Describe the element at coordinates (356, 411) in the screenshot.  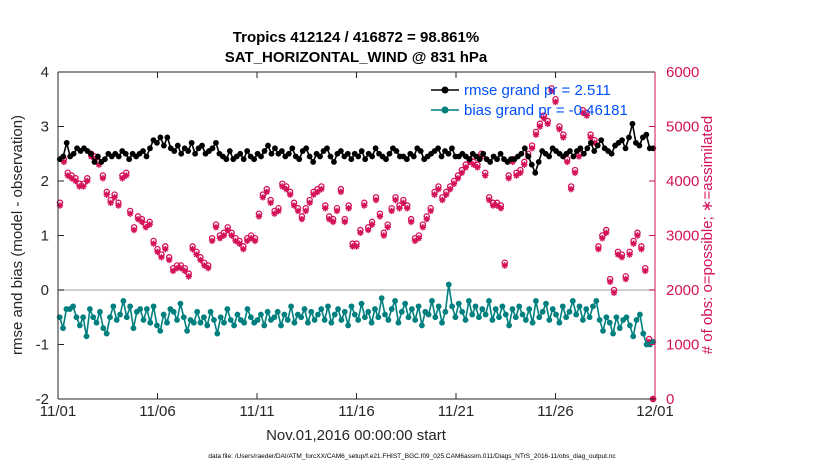
I see `x-tick-label: 11/16` at that location.